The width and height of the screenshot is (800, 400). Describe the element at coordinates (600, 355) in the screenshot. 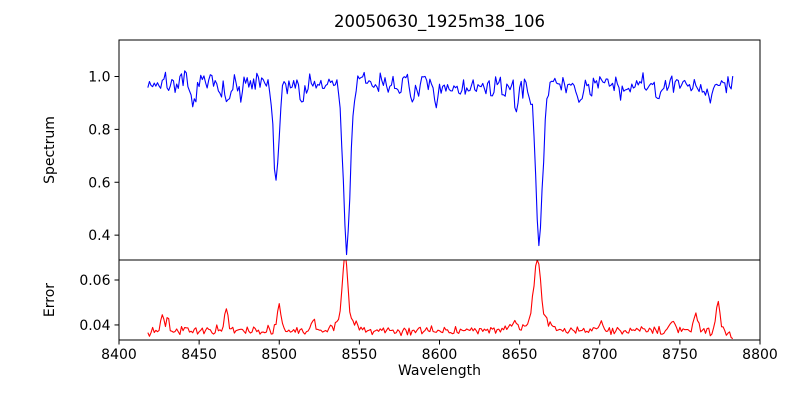

I see `x-tick-label: 8700` at that location.